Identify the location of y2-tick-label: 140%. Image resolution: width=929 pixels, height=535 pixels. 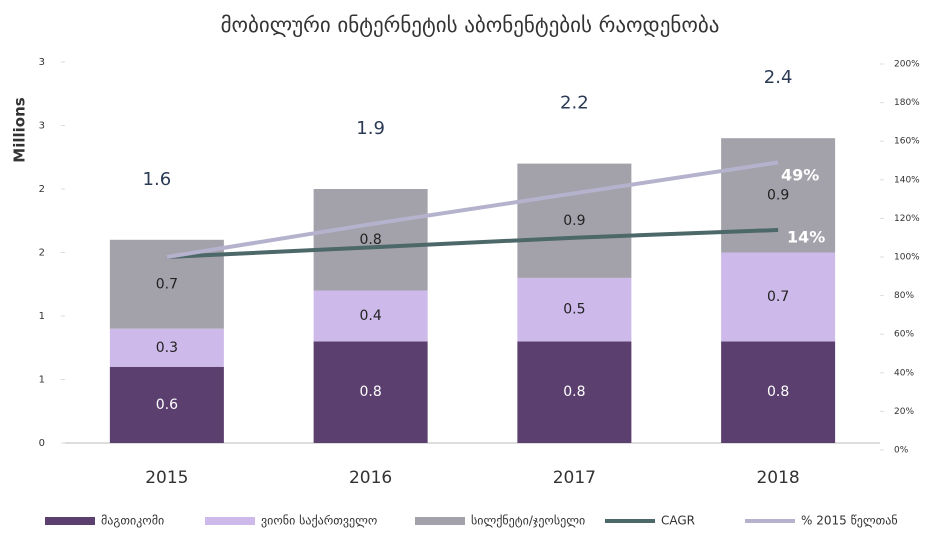
(907, 180).